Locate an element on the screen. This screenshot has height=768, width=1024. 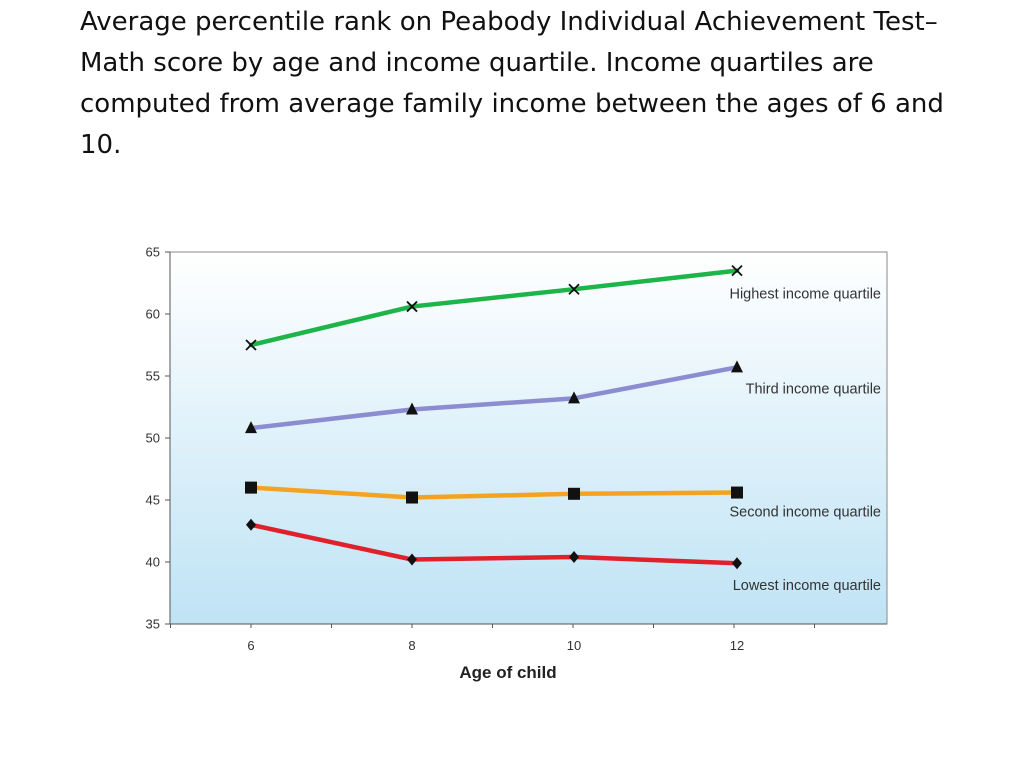
y-tick-label: 60 is located at coordinates (153, 314).